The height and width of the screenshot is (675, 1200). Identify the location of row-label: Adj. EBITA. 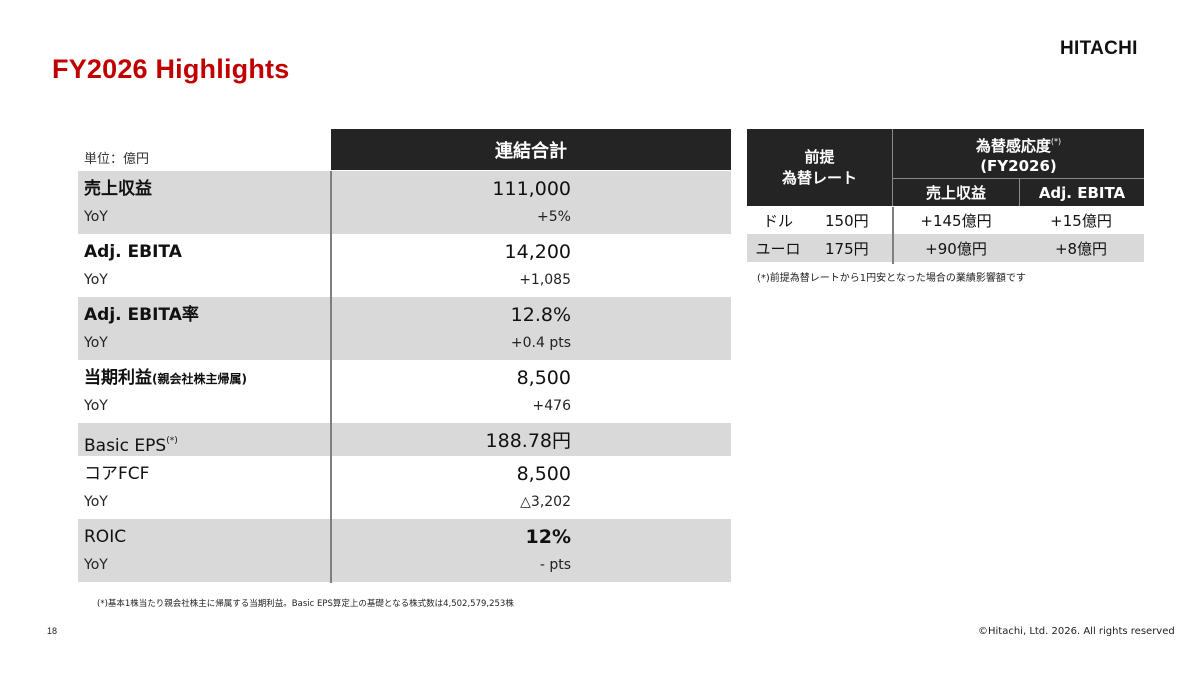
(133, 252).